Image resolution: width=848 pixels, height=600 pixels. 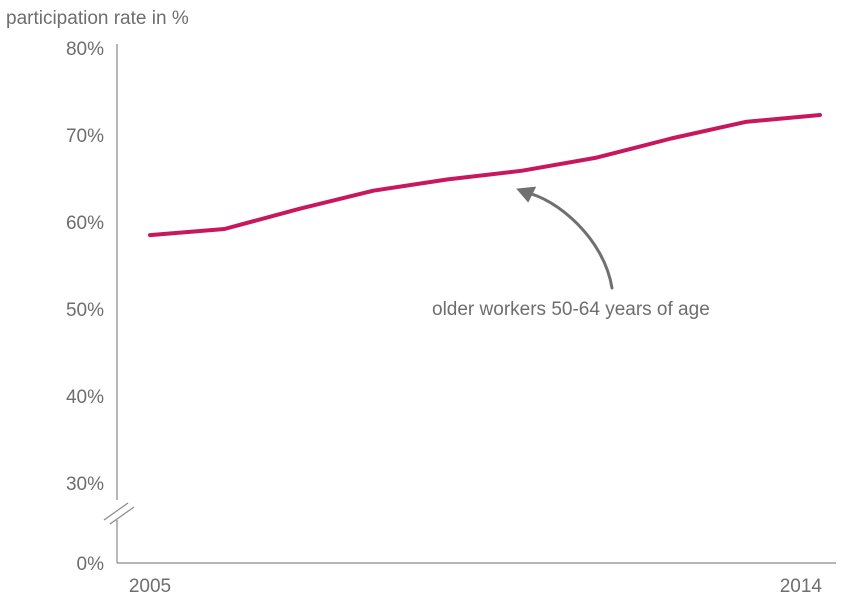 What do you see at coordinates (801, 586) in the screenshot?
I see `x-tick-label: 2014` at bounding box center [801, 586].